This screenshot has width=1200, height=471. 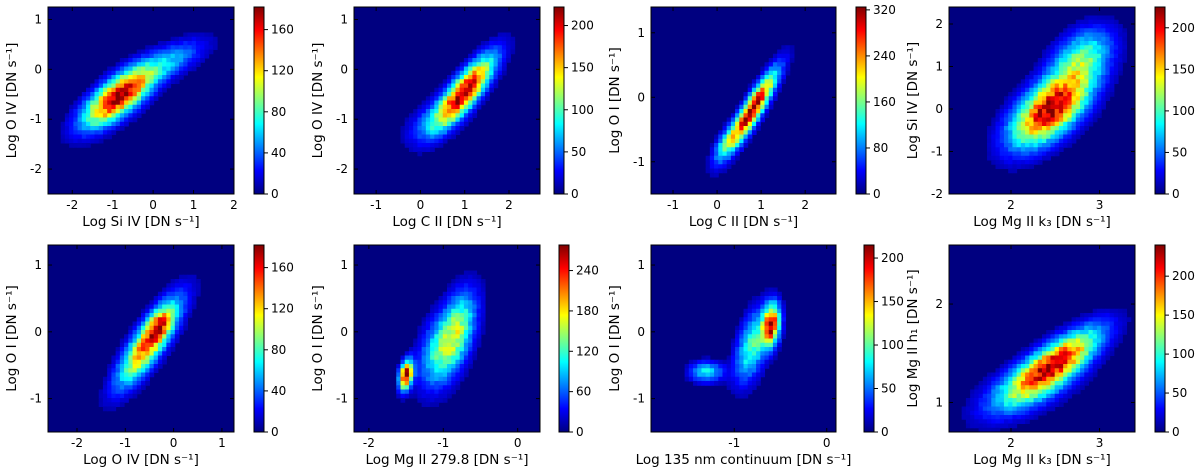 I want to click on y-tick-label: -1, so click(x=342, y=399).